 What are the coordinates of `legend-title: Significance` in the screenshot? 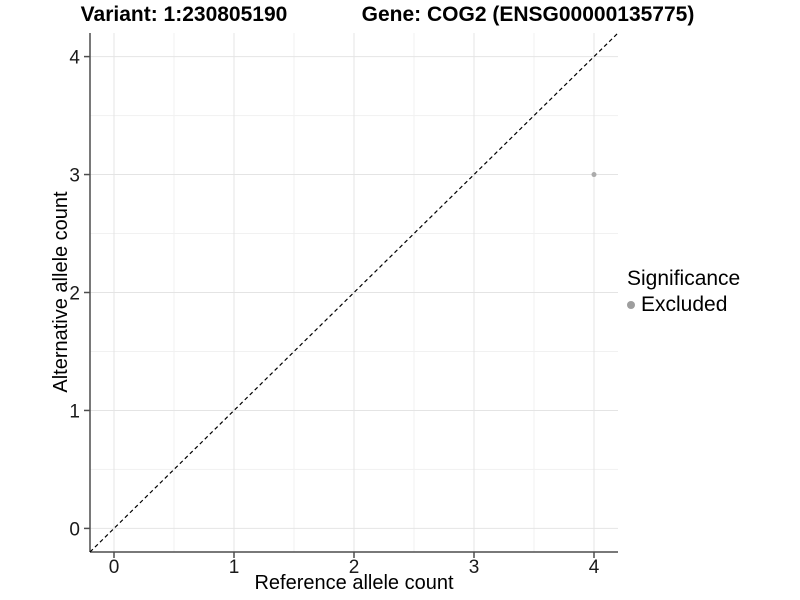 It's located at (684, 278).